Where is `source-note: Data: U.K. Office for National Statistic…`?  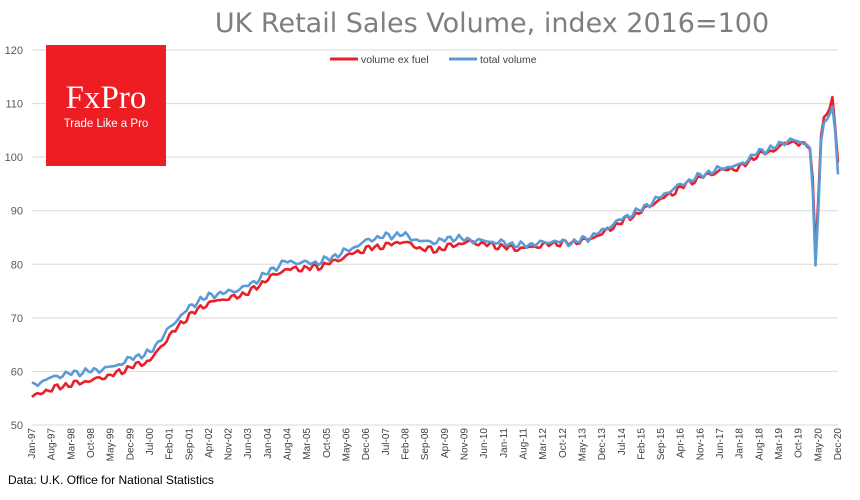
source-note: Data: U.K. Office for National Statistic… is located at coordinates (111, 480).